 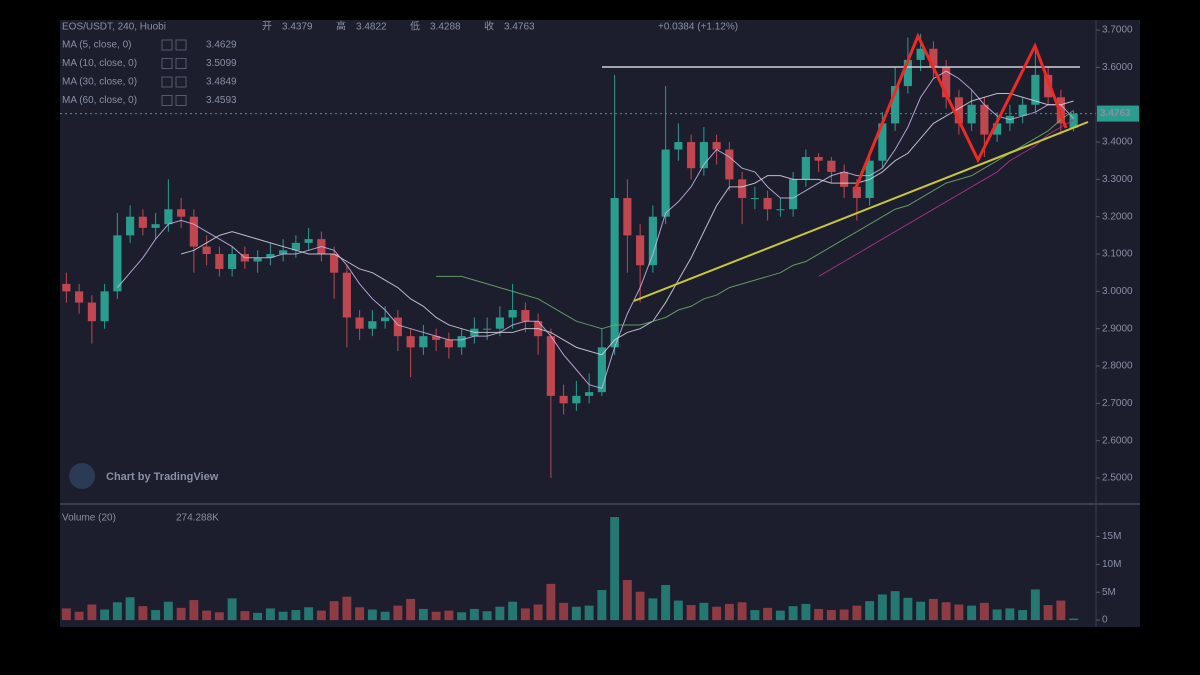 I want to click on quote-label: 高, so click(x=341, y=26).